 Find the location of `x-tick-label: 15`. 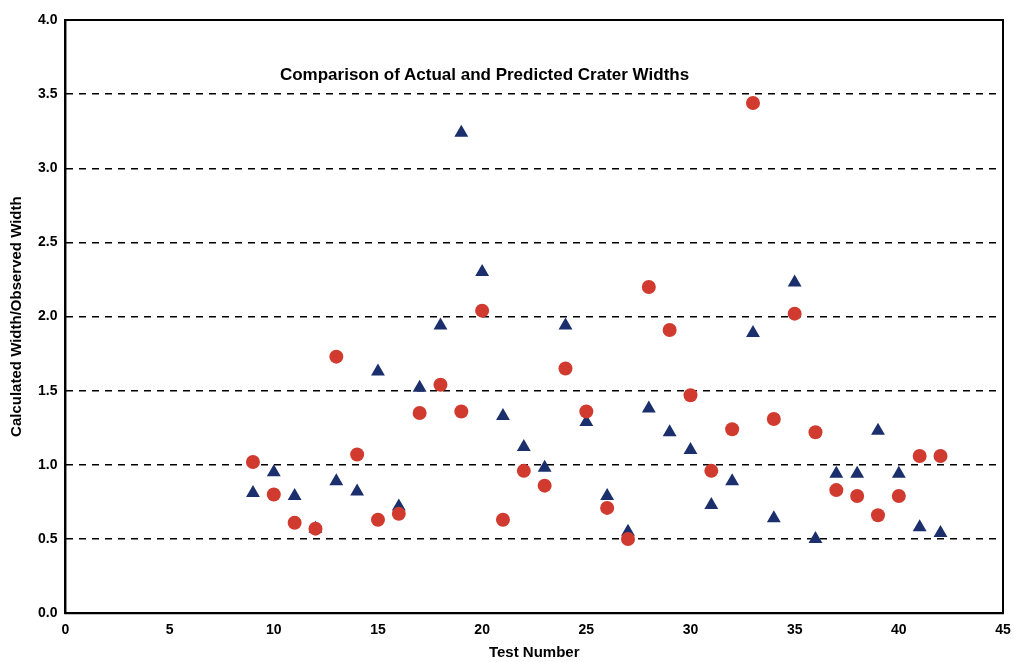

x-tick-label: 15 is located at coordinates (378, 629).